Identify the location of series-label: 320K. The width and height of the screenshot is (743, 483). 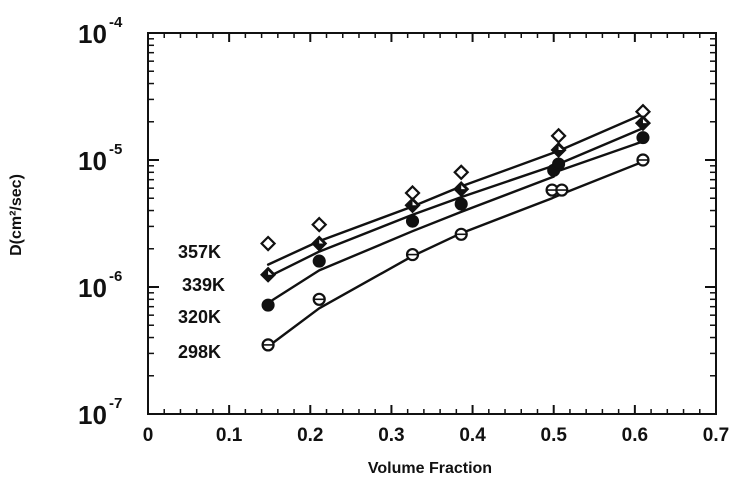
(199, 317).